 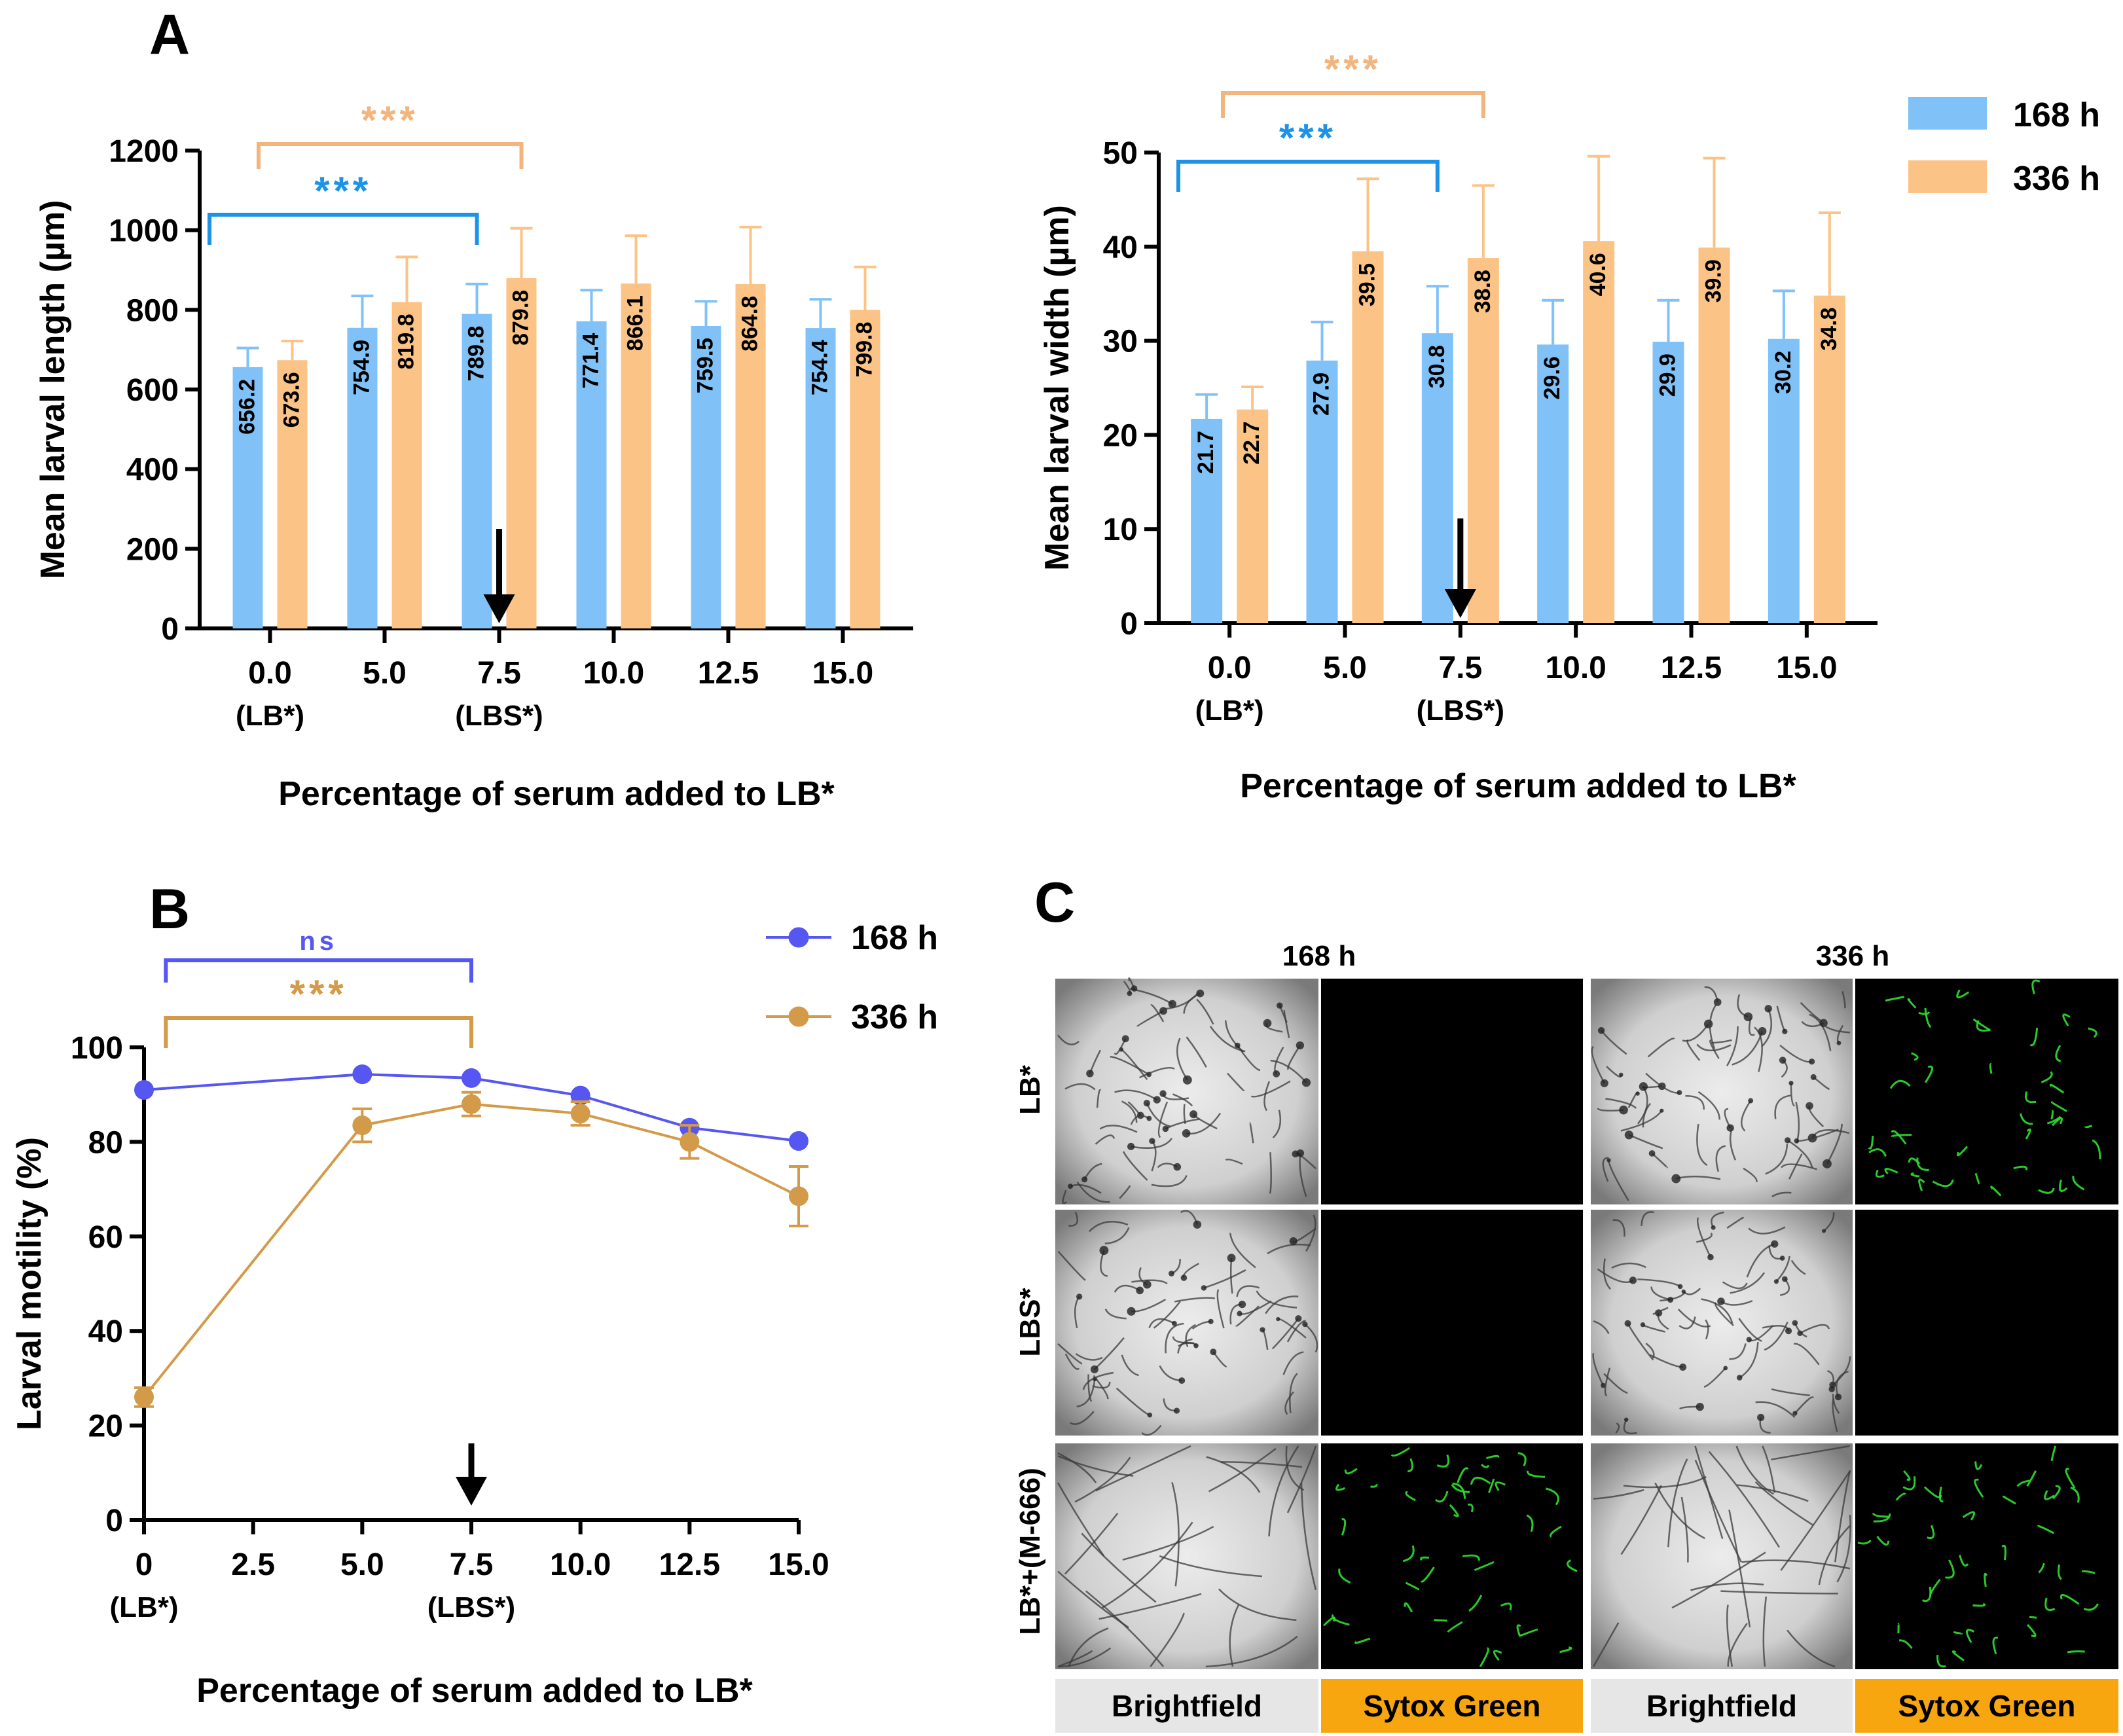 What do you see at coordinates (705, 366) in the screenshot?
I see `data-label: 759.5` at bounding box center [705, 366].